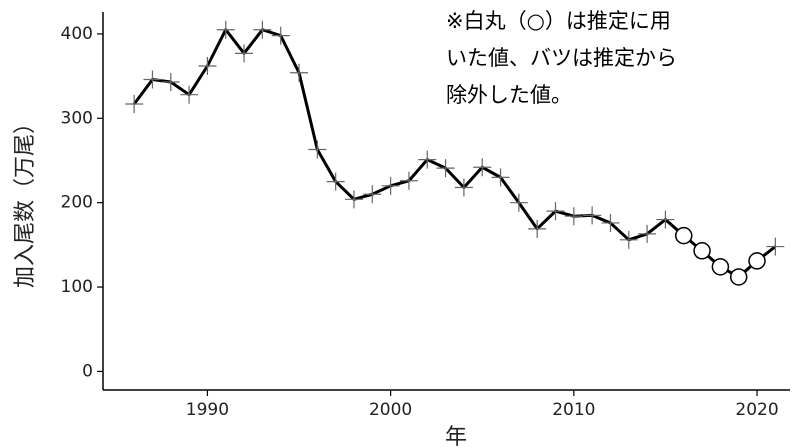 This screenshot has width=805, height=448. Describe the element at coordinates (573, 410) in the screenshot. I see `x-tick-label: 2010` at that location.